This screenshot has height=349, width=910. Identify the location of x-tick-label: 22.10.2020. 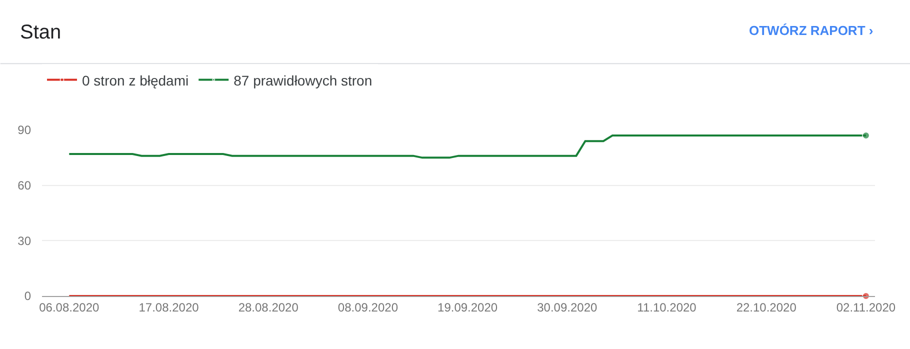
(766, 307).